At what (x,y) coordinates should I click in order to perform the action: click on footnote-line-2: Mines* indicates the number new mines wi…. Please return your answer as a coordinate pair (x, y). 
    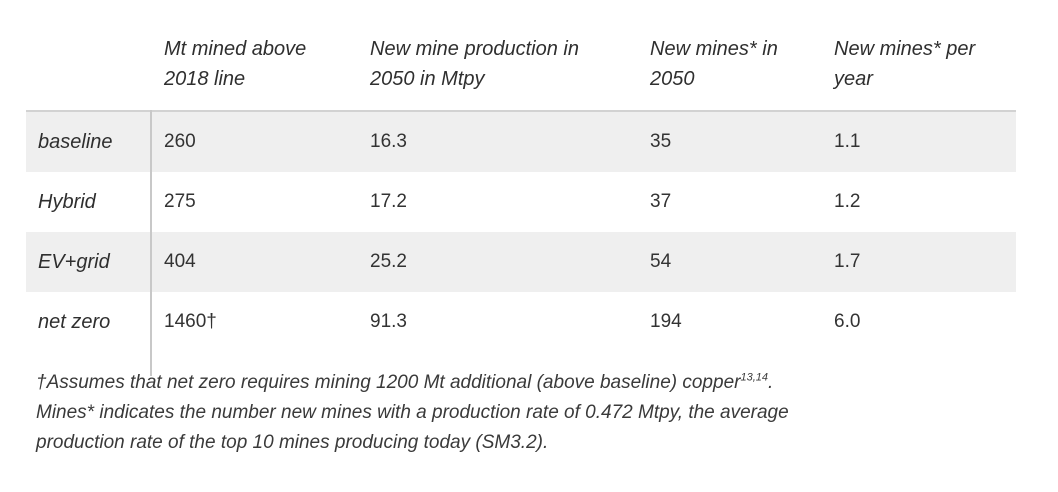
    Looking at the image, I should click on (412, 412).